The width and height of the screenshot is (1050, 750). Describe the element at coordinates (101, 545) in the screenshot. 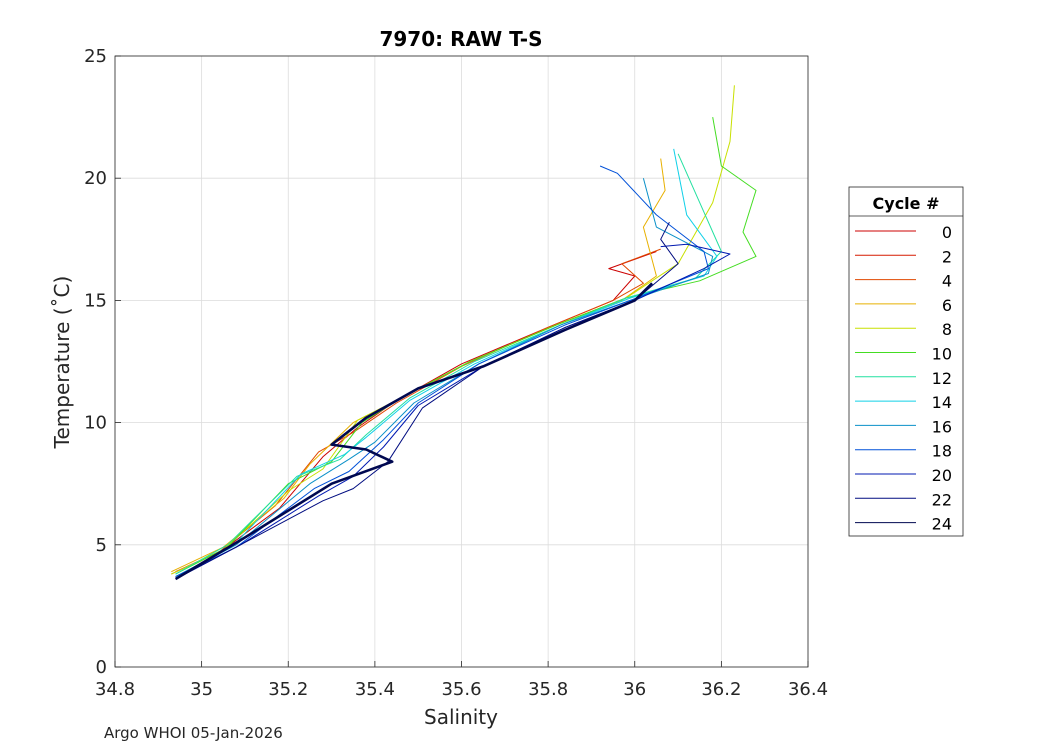

I see `y-tick-label: 5` at that location.